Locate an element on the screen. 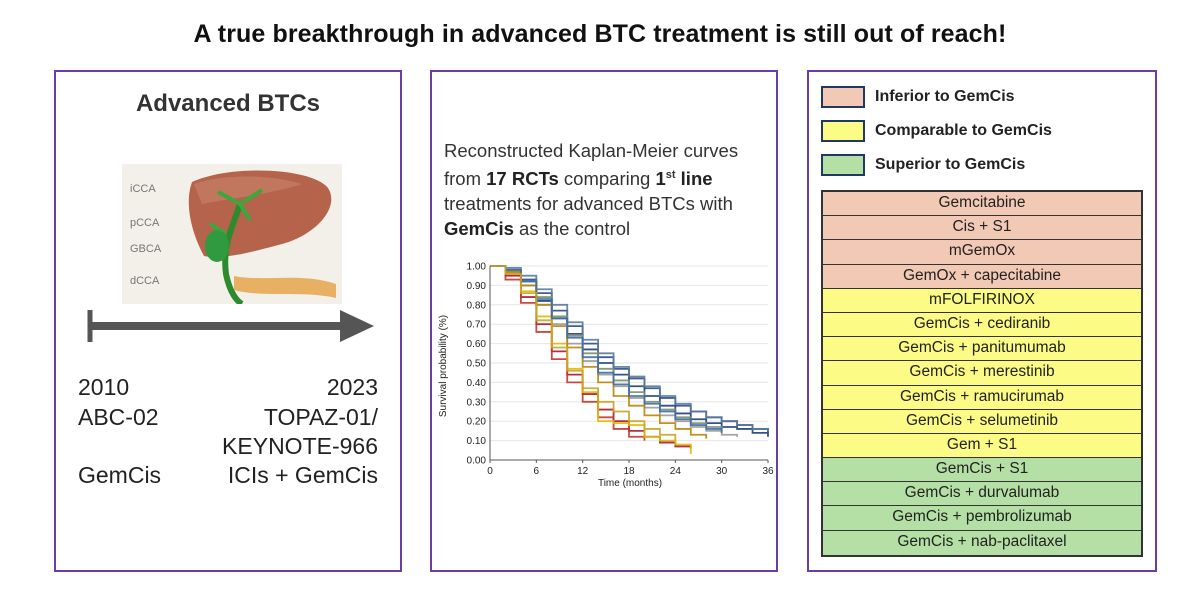  x-tick-label: 36 is located at coordinates (768, 471).